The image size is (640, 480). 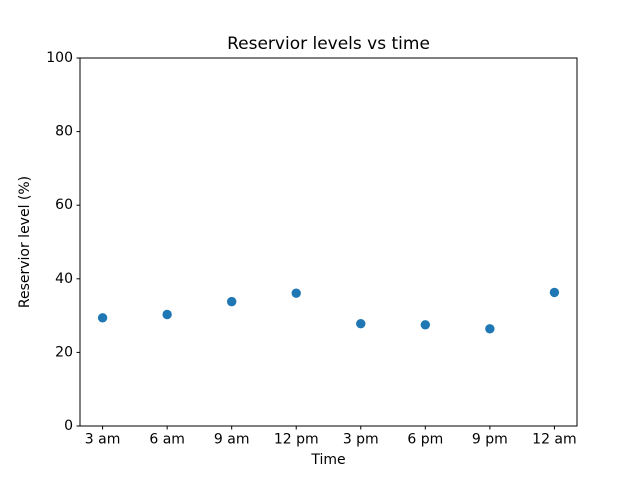 I want to click on y-tick-label: 80, so click(x=64, y=132).